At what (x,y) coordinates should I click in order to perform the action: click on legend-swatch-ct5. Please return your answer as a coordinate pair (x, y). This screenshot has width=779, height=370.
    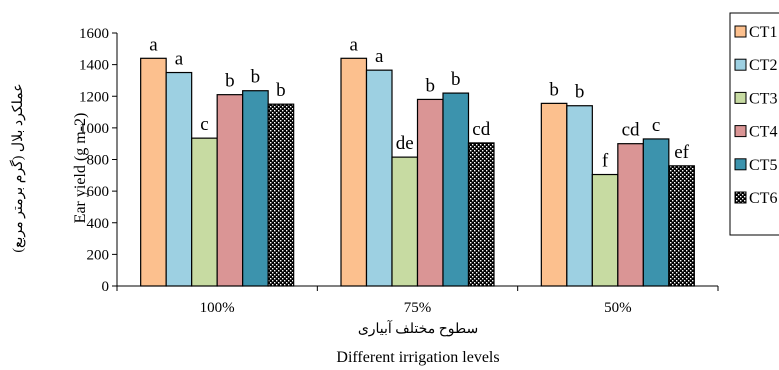
    Looking at the image, I should click on (740, 164).